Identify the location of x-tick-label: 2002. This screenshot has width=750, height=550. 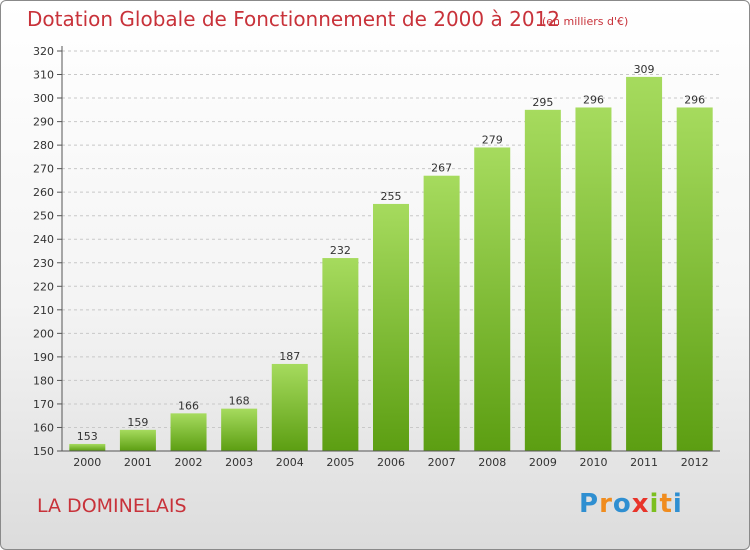
(189, 462).